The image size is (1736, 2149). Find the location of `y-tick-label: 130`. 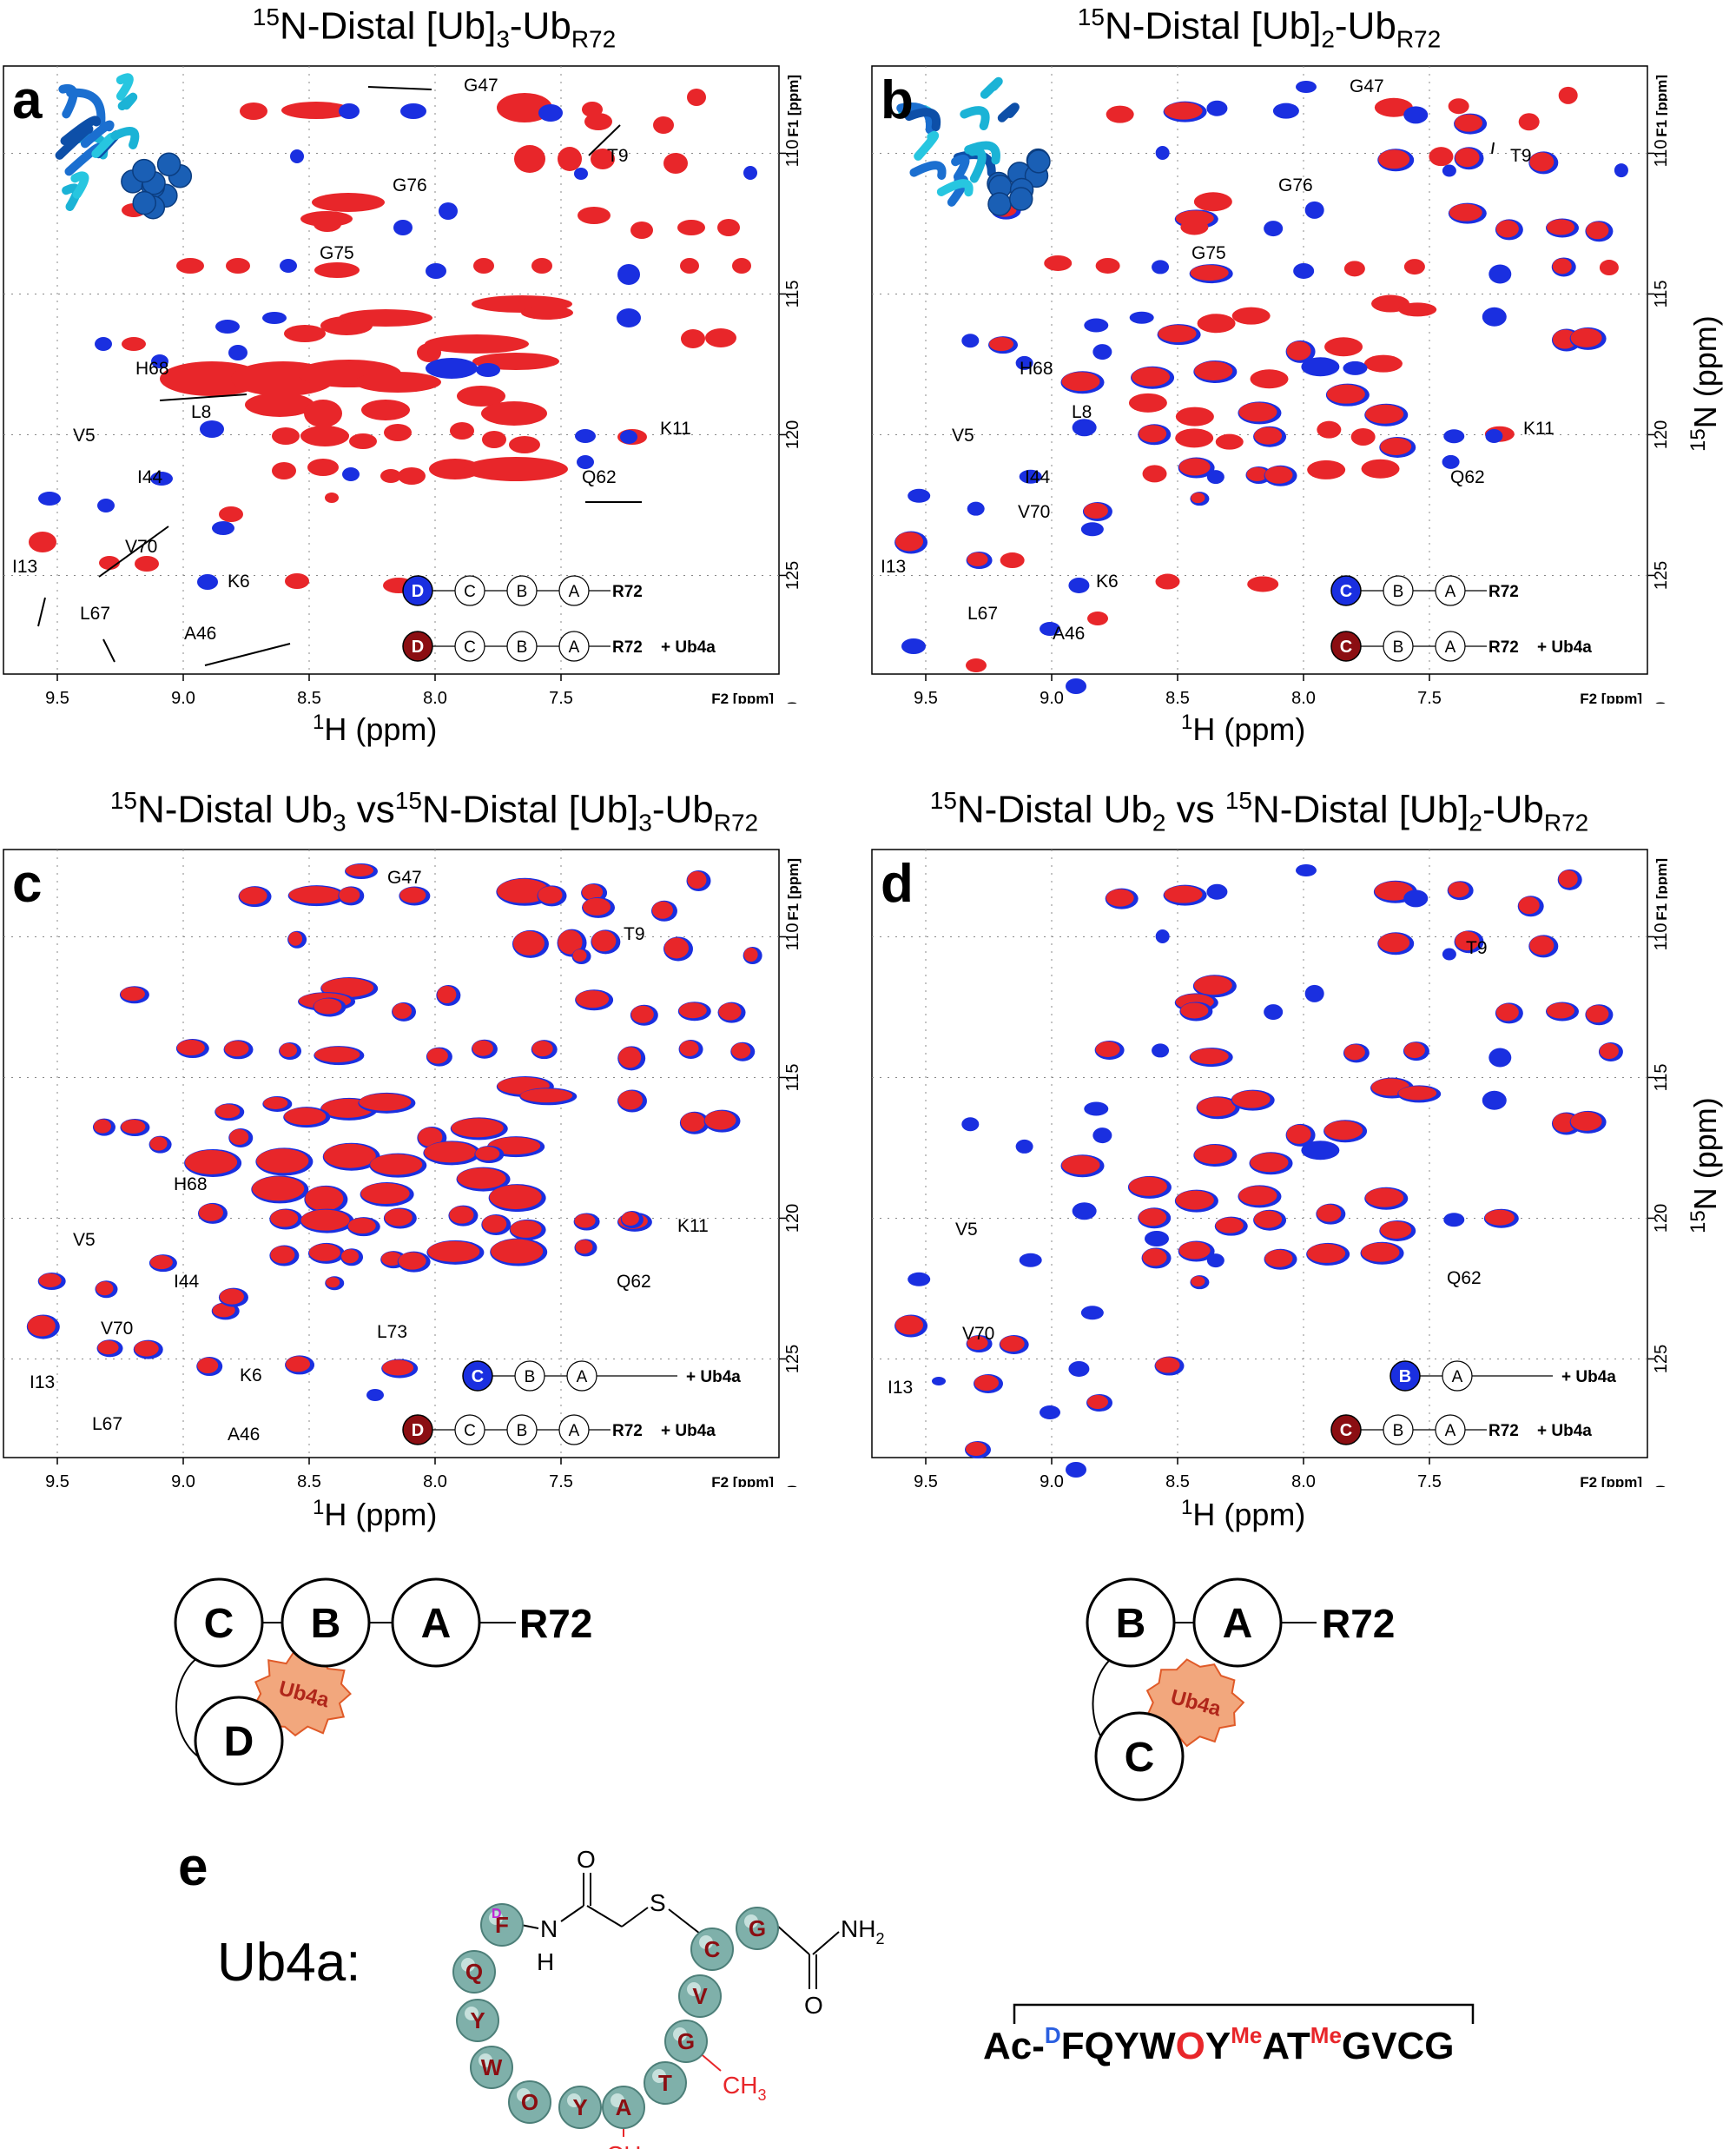

y-tick-label: 130 is located at coordinates (1659, 703).